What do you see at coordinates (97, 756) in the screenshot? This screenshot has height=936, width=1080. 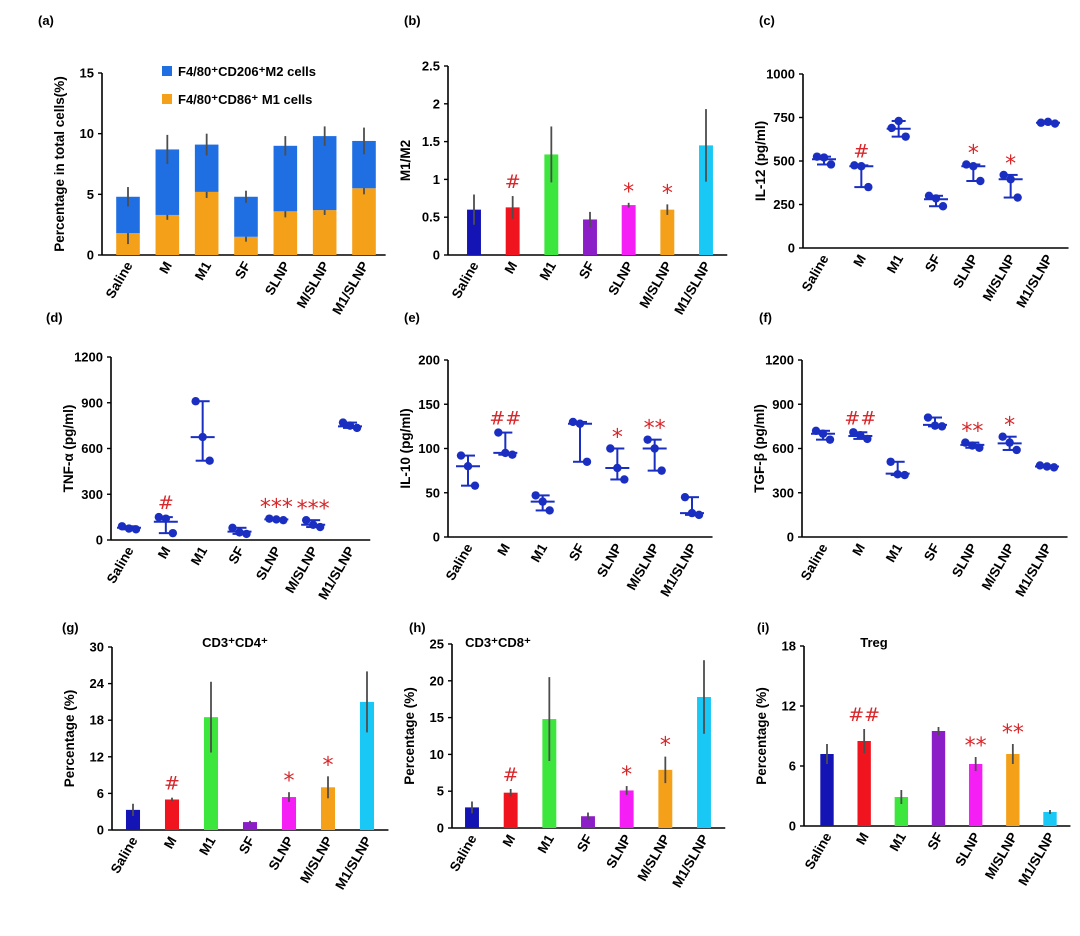 I see `y-tick-label: 12` at bounding box center [97, 756].